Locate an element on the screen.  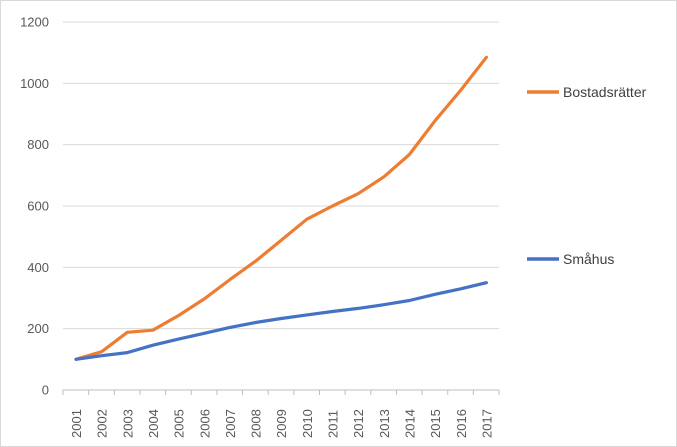
y-tick-label: 800 is located at coordinates (38, 144).